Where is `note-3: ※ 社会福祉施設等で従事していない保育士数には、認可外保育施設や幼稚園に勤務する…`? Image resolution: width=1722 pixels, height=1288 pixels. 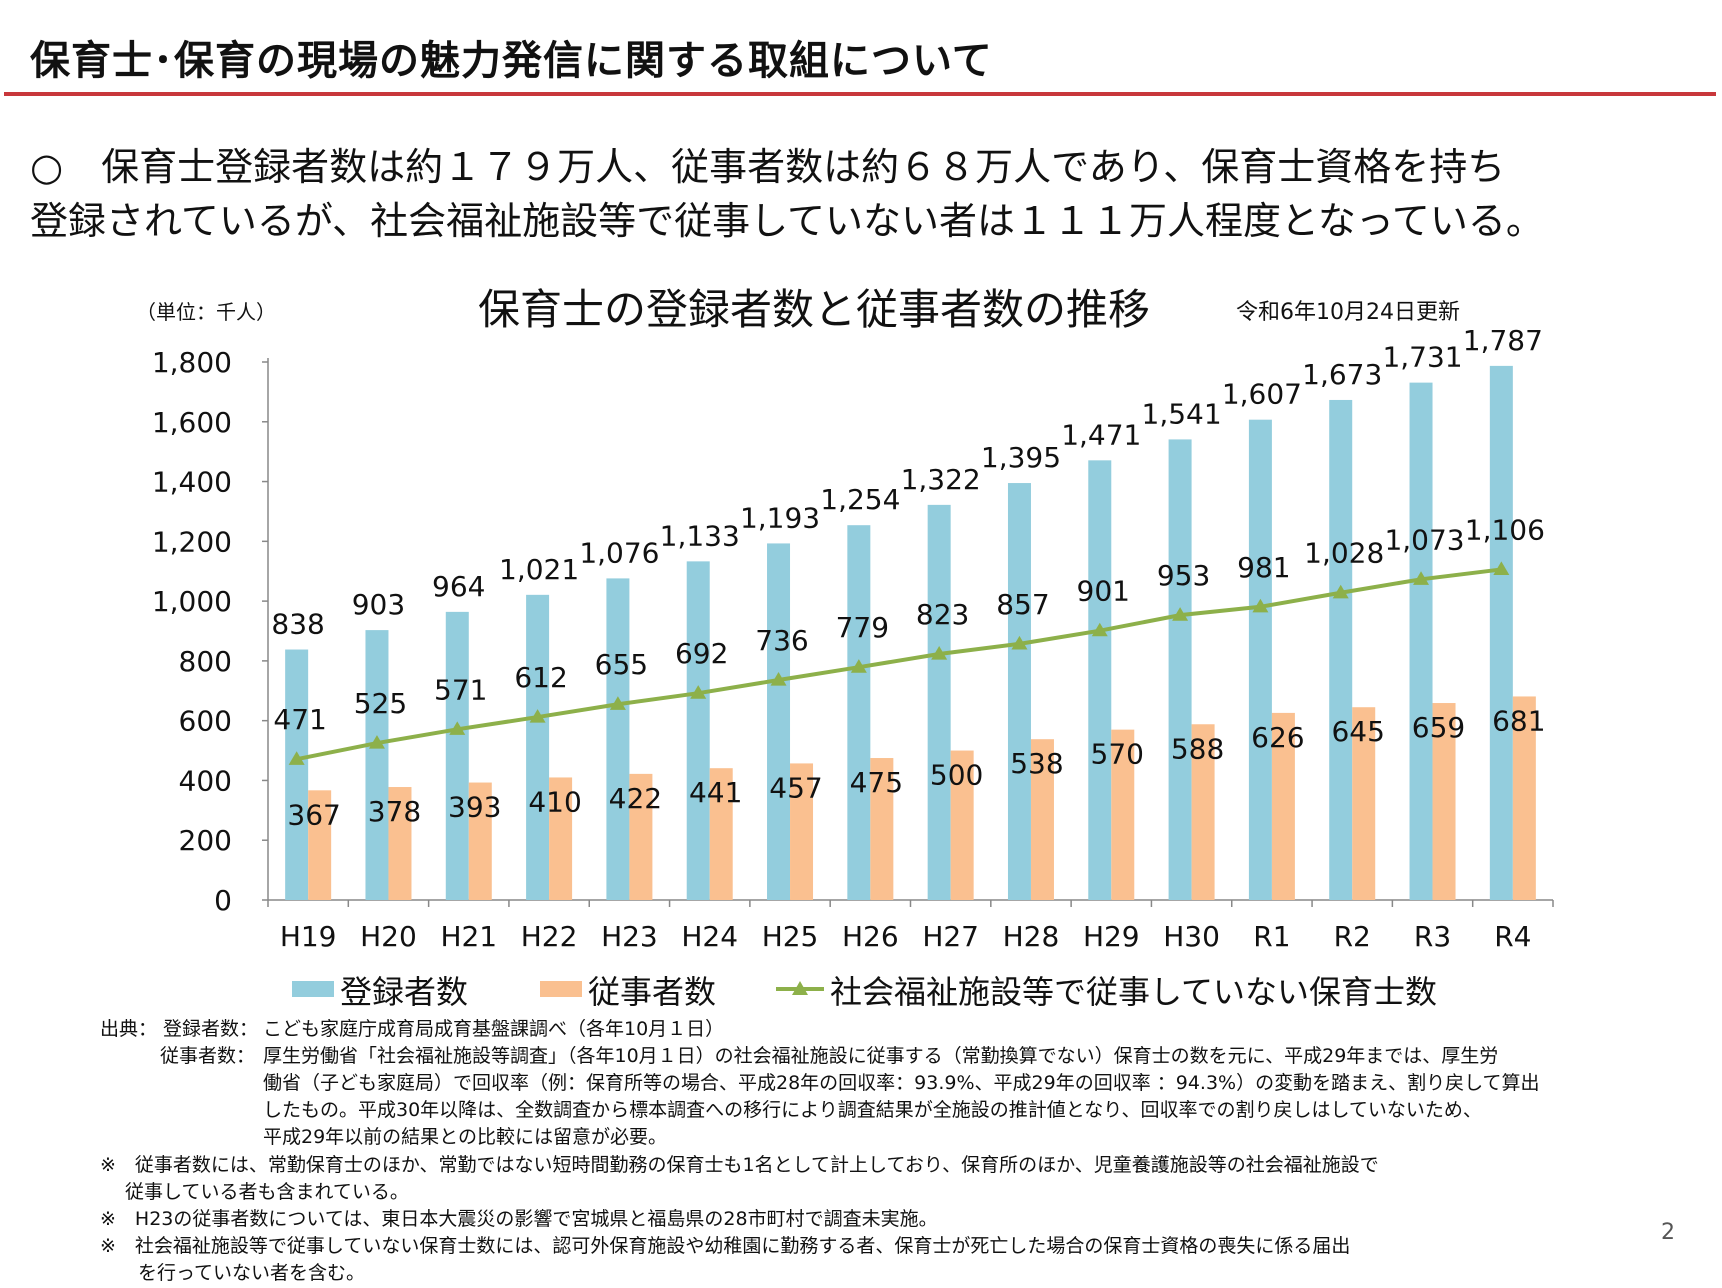 note-3: ※ 社会福祉施設等で従事していない保育士数には、認可外保育施設や幼稚園に勤務する… is located at coordinates (725, 1246).